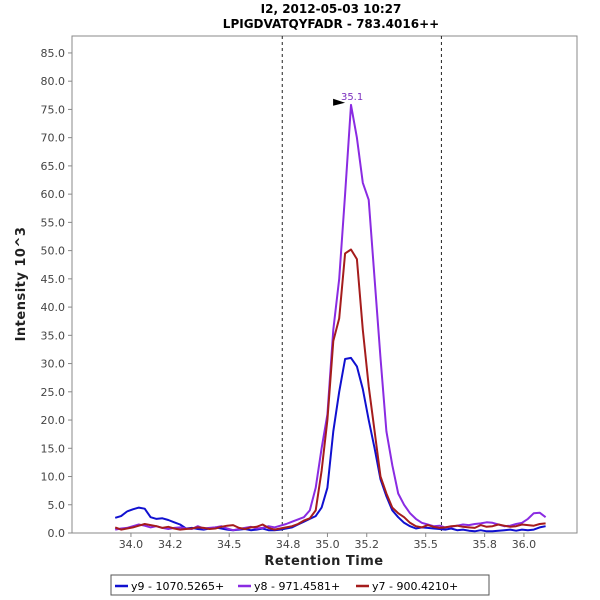 The image size is (600, 600). I want to click on x-tick-label: 36.0, so click(524, 544).